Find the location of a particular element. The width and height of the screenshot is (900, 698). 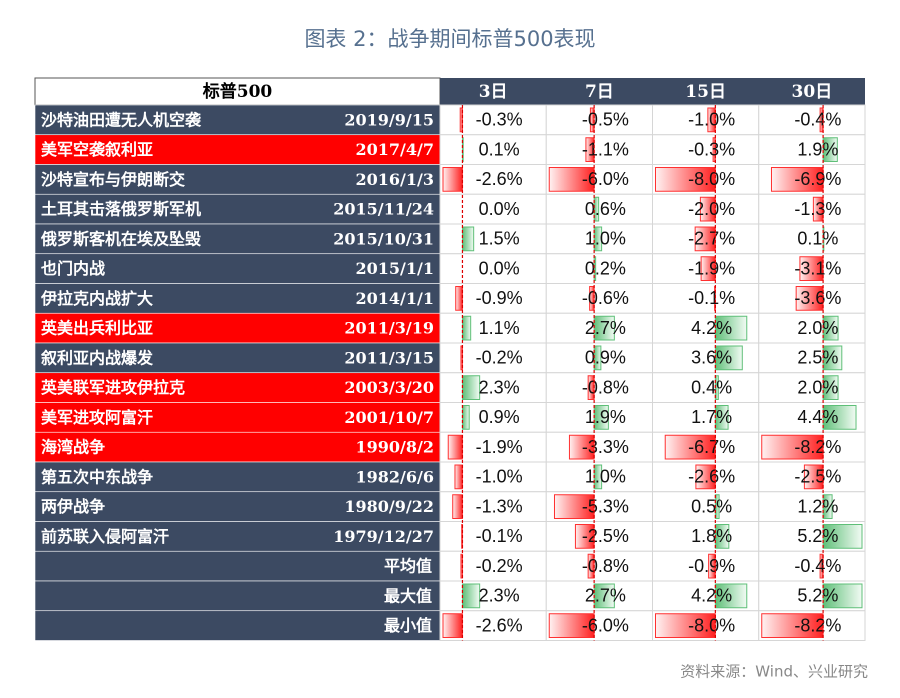

event-name: 英美联军进攻伊拉克 is located at coordinates (112, 387).